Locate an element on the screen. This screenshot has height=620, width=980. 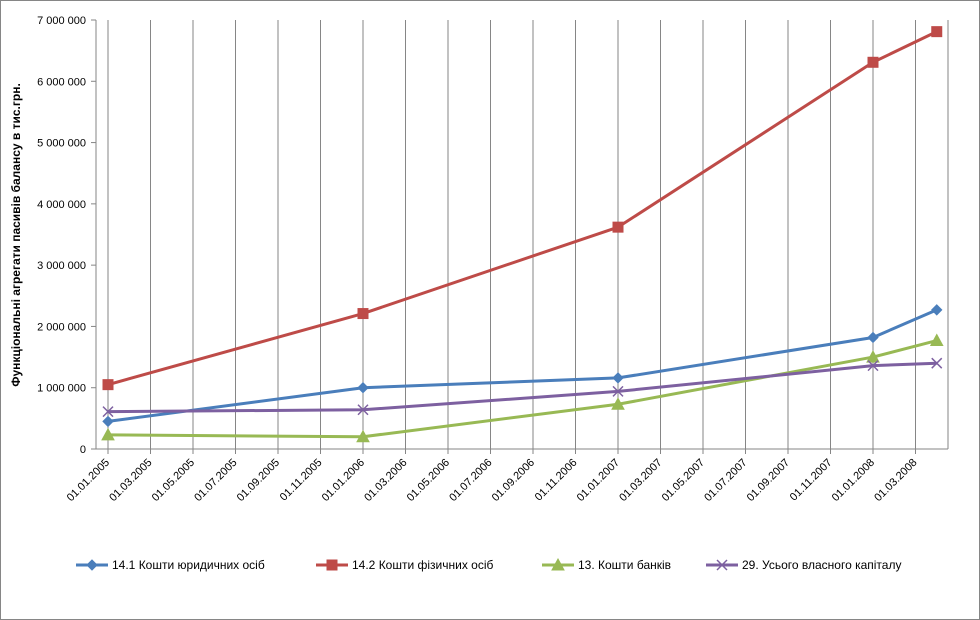
legend-item: 14.1 Кошти юридичних осіб is located at coordinates (170, 565).